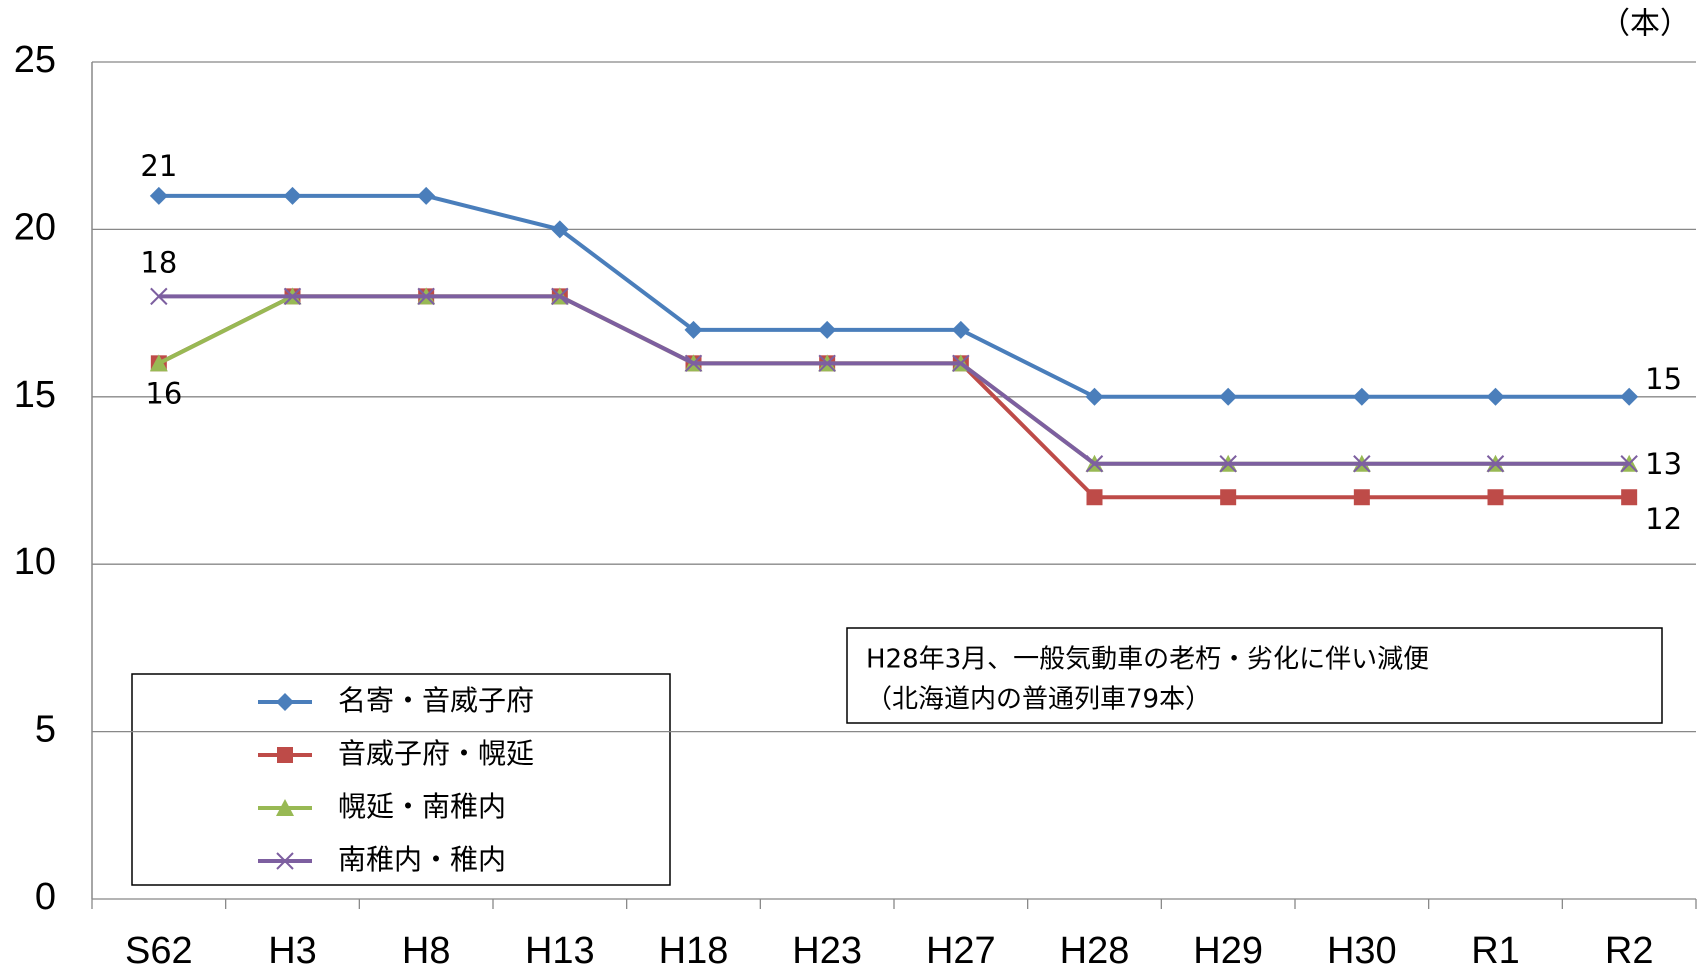 Image resolution: width=1700 pixels, height=980 pixels. I want to click on annotation: （北海道内の普通列車79本）, so click(1038, 700).